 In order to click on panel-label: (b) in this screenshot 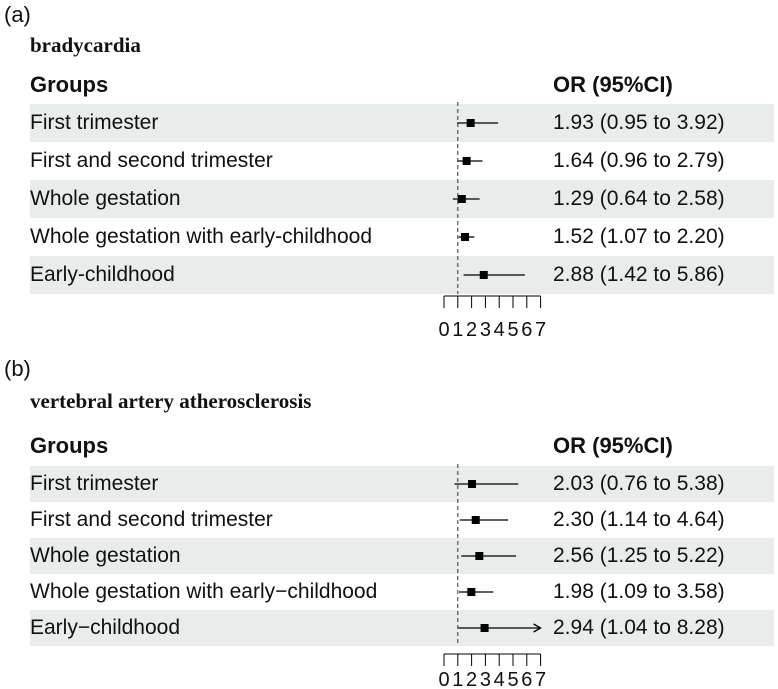, I will do `click(17, 368)`.